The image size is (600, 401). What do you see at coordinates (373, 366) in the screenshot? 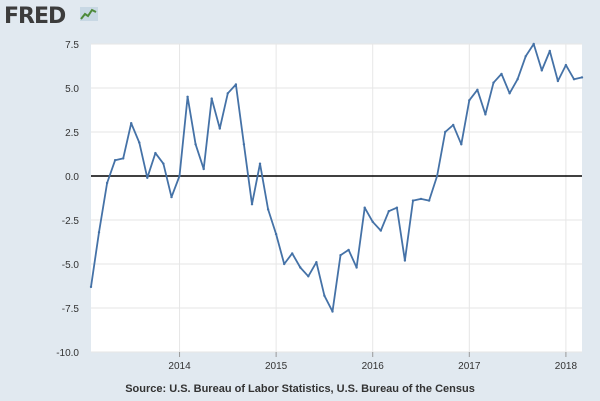
I see `x-tick-label: 2016` at bounding box center [373, 366].